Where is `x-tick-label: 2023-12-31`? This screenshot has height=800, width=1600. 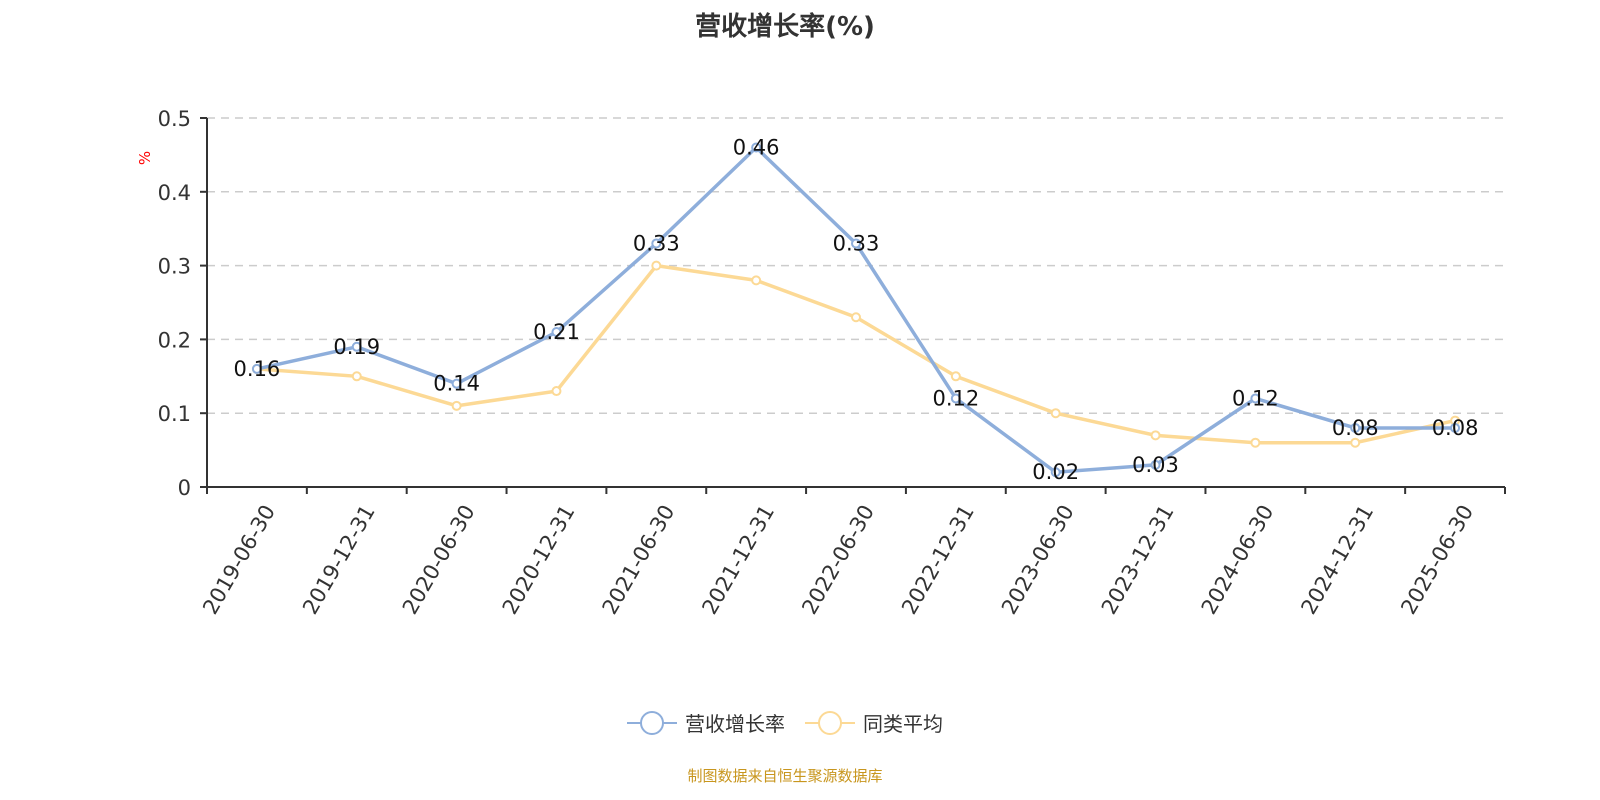
x-tick-label: 2023-12-31 is located at coordinates (1138, 560).